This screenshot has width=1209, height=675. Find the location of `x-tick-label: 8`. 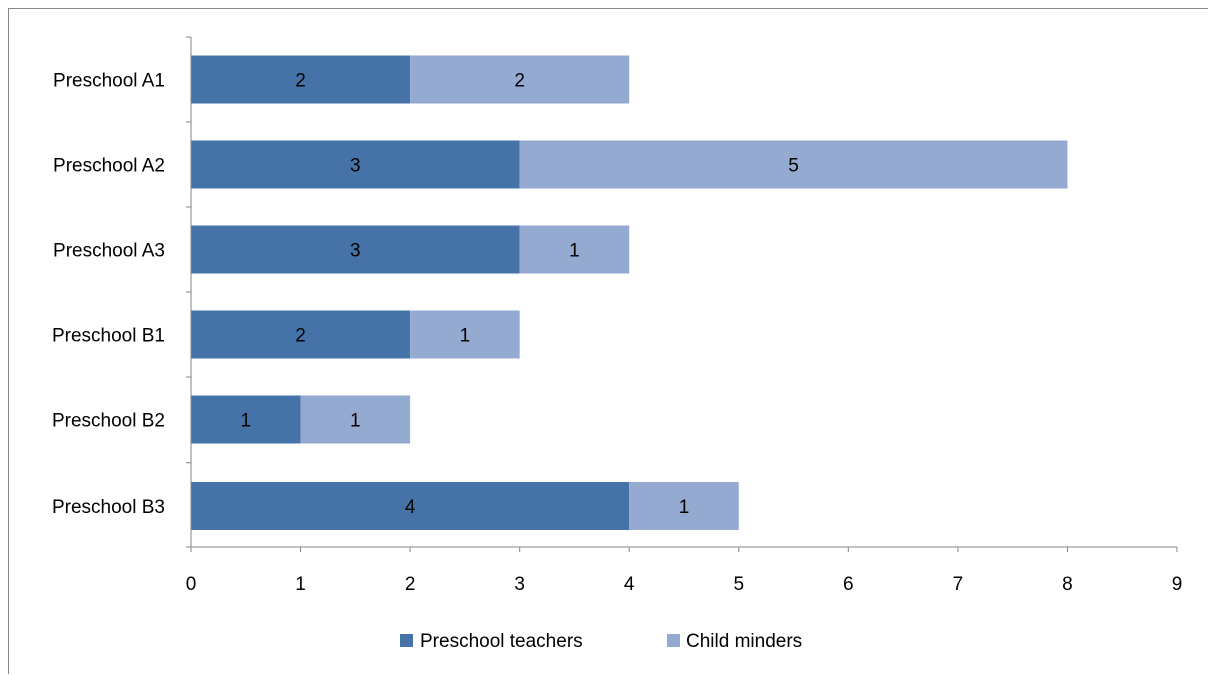

x-tick-label: 8 is located at coordinates (1067, 584).